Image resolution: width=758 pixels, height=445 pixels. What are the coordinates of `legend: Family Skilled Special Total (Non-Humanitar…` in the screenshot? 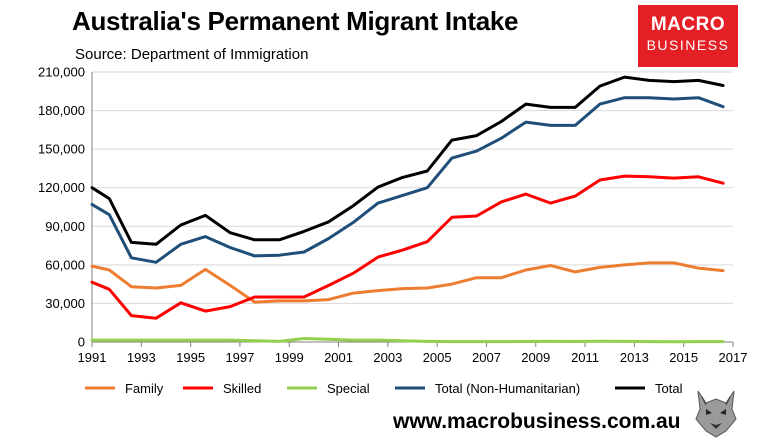 It's located at (384, 388).